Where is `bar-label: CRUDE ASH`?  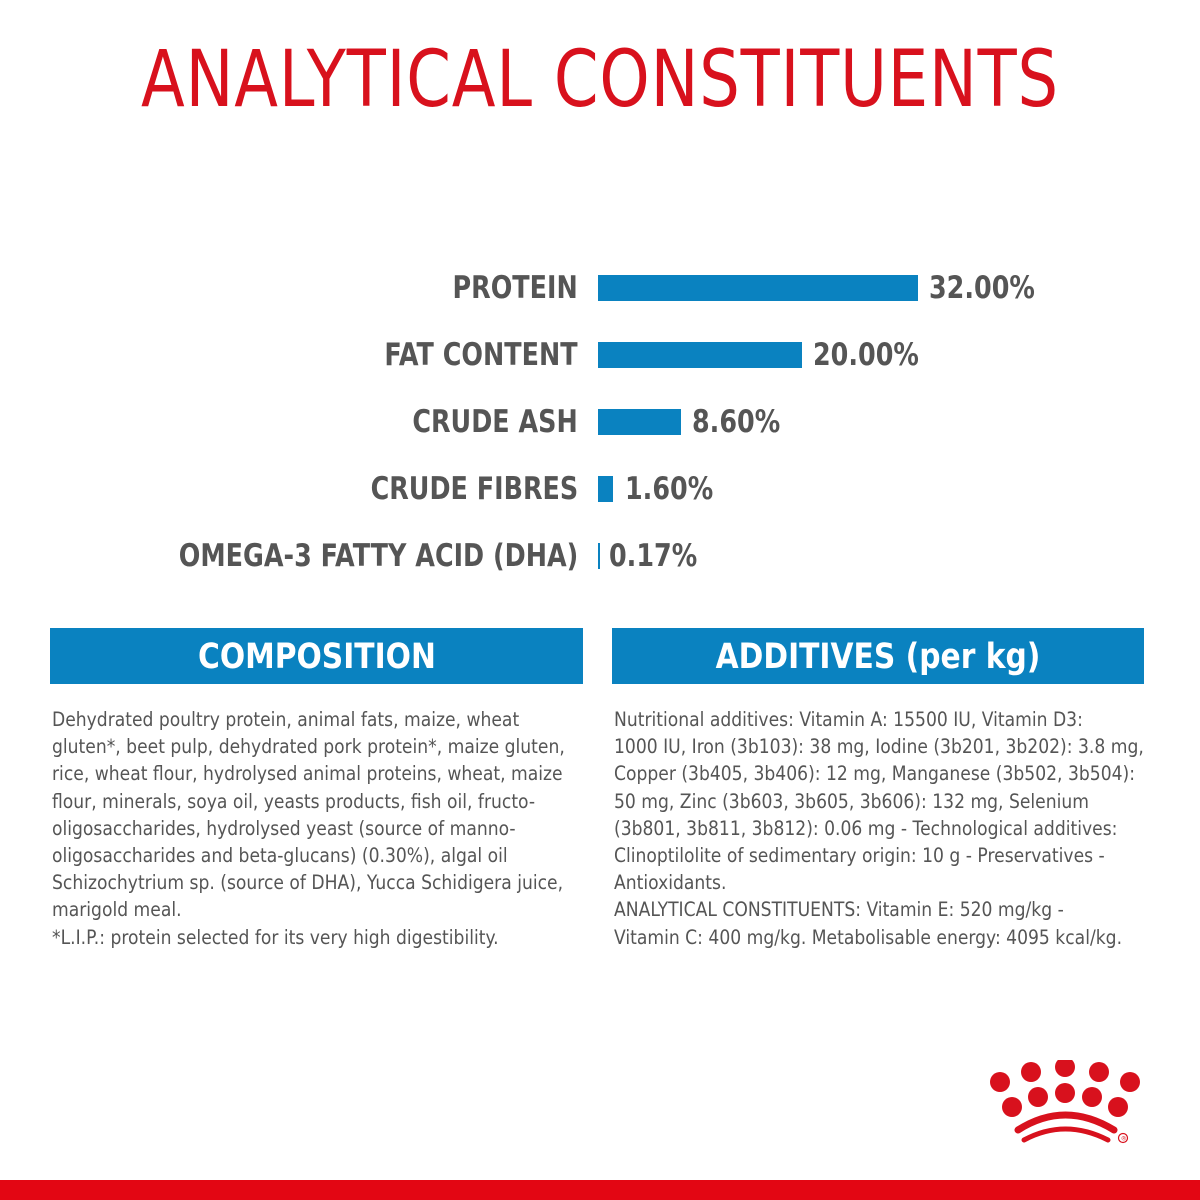 bar-label: CRUDE ASH is located at coordinates (495, 422).